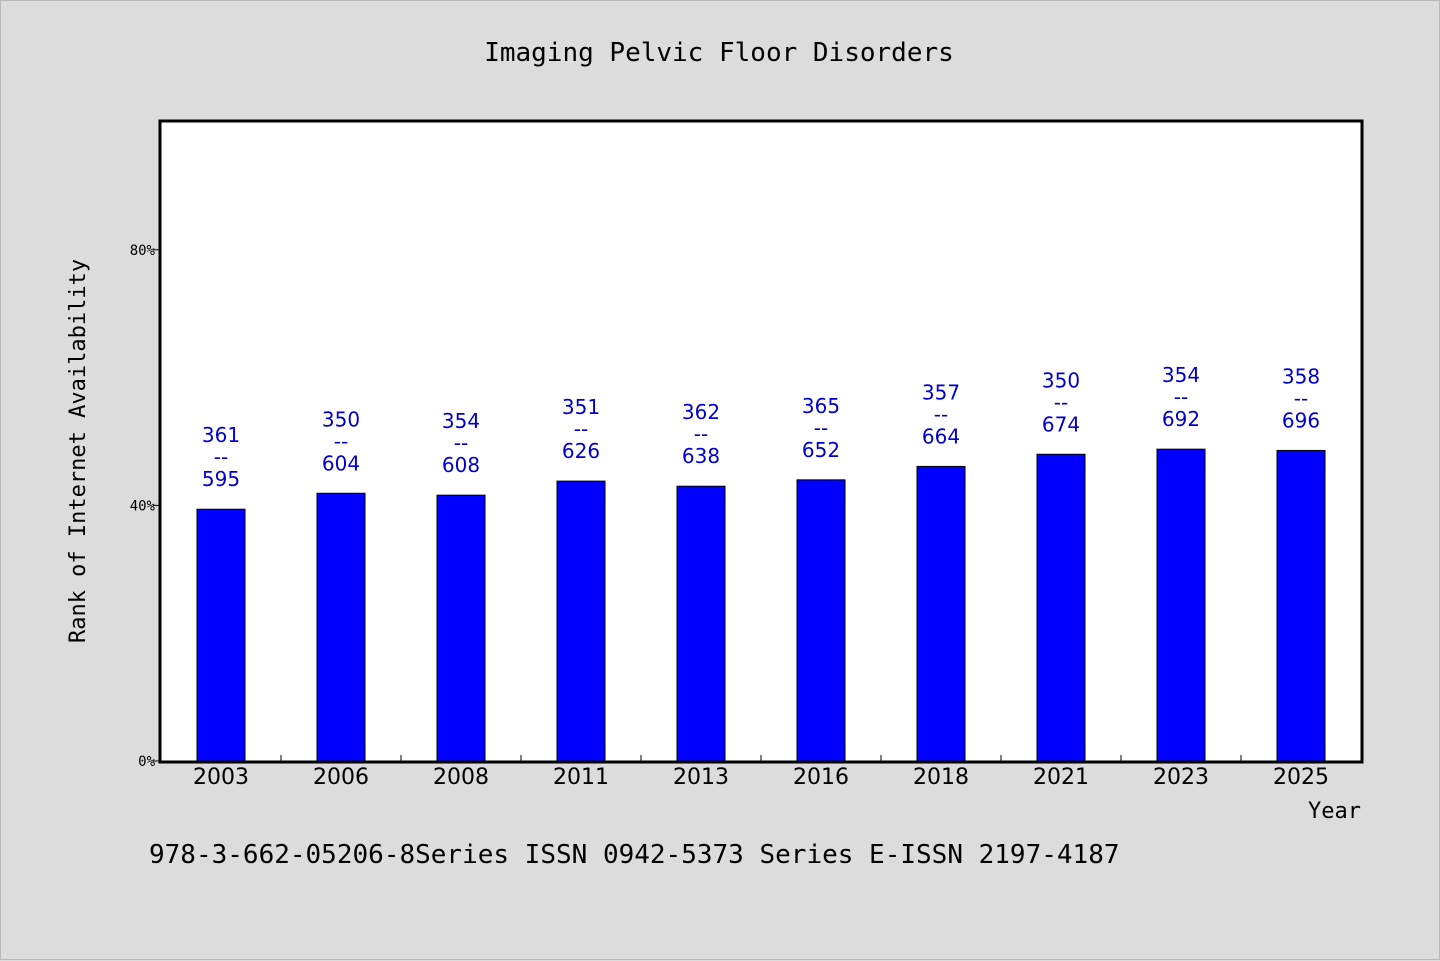  Describe the element at coordinates (341, 777) in the screenshot. I see `x-tick-label: 2006` at that location.